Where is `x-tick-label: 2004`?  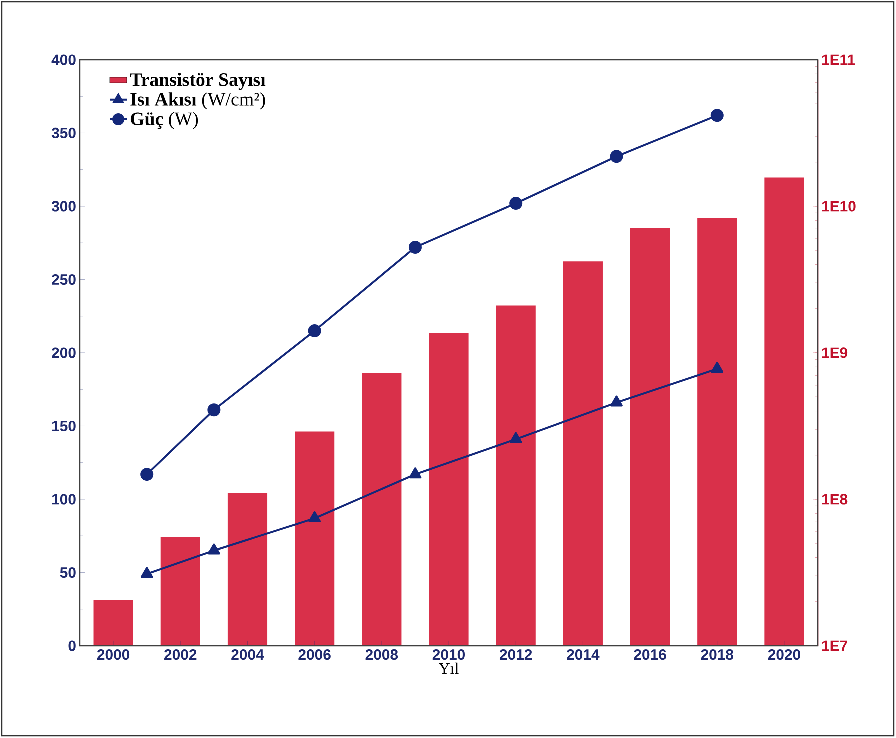
x-tick-label: 2004 is located at coordinates (248, 655).